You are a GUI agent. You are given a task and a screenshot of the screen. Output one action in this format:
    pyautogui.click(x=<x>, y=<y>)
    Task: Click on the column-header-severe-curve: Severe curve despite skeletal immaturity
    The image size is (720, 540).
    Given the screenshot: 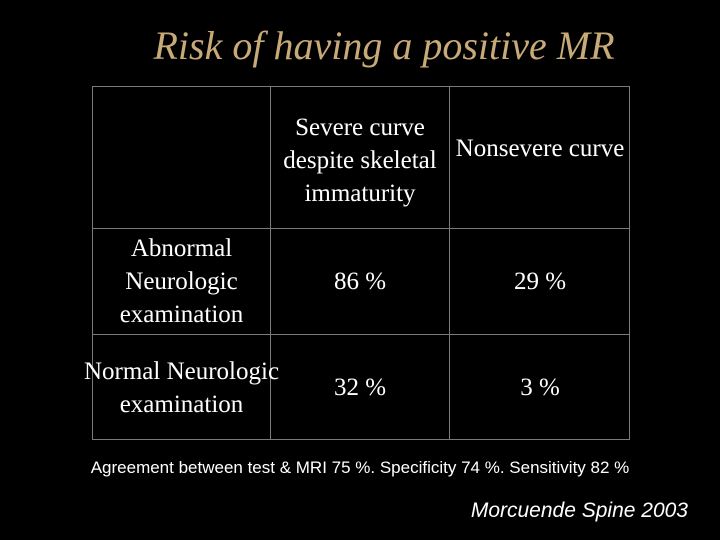 What is the action you would take?
    pyautogui.click(x=360, y=160)
    